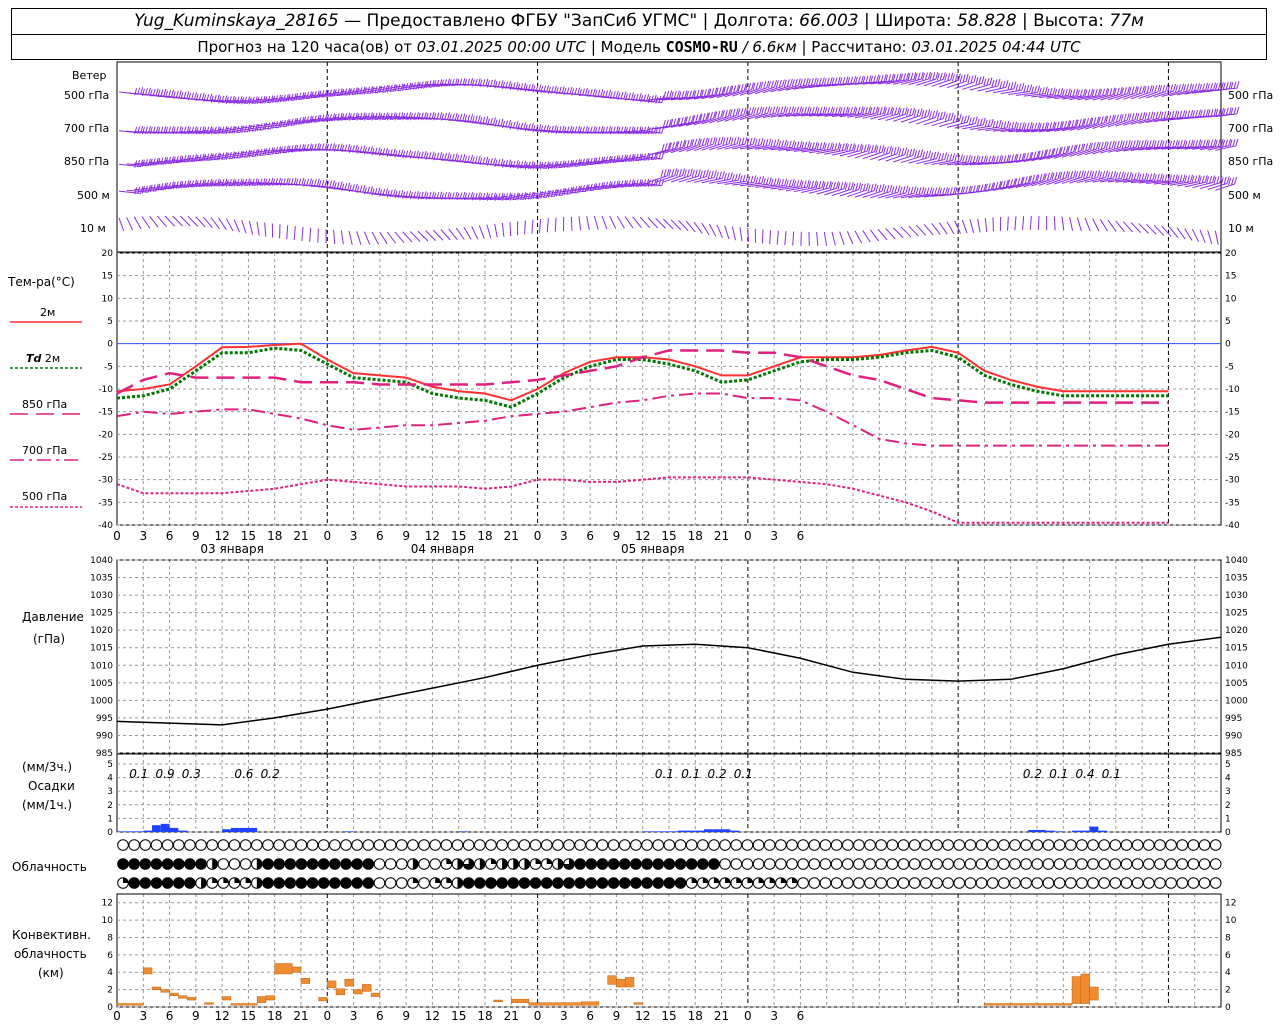  Describe the element at coordinates (913, 21) in the screenshot. I see `lat-label: Широта:` at that location.